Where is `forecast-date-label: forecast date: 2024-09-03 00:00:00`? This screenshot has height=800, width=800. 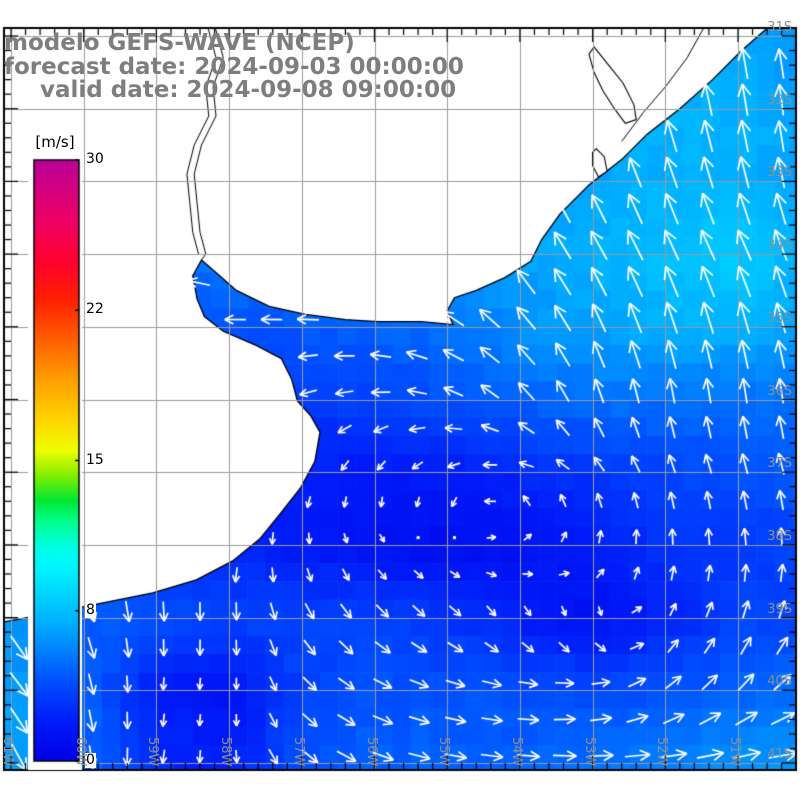 forecast-date-label: forecast date: 2024-09-03 00:00:00 is located at coordinates (234, 67).